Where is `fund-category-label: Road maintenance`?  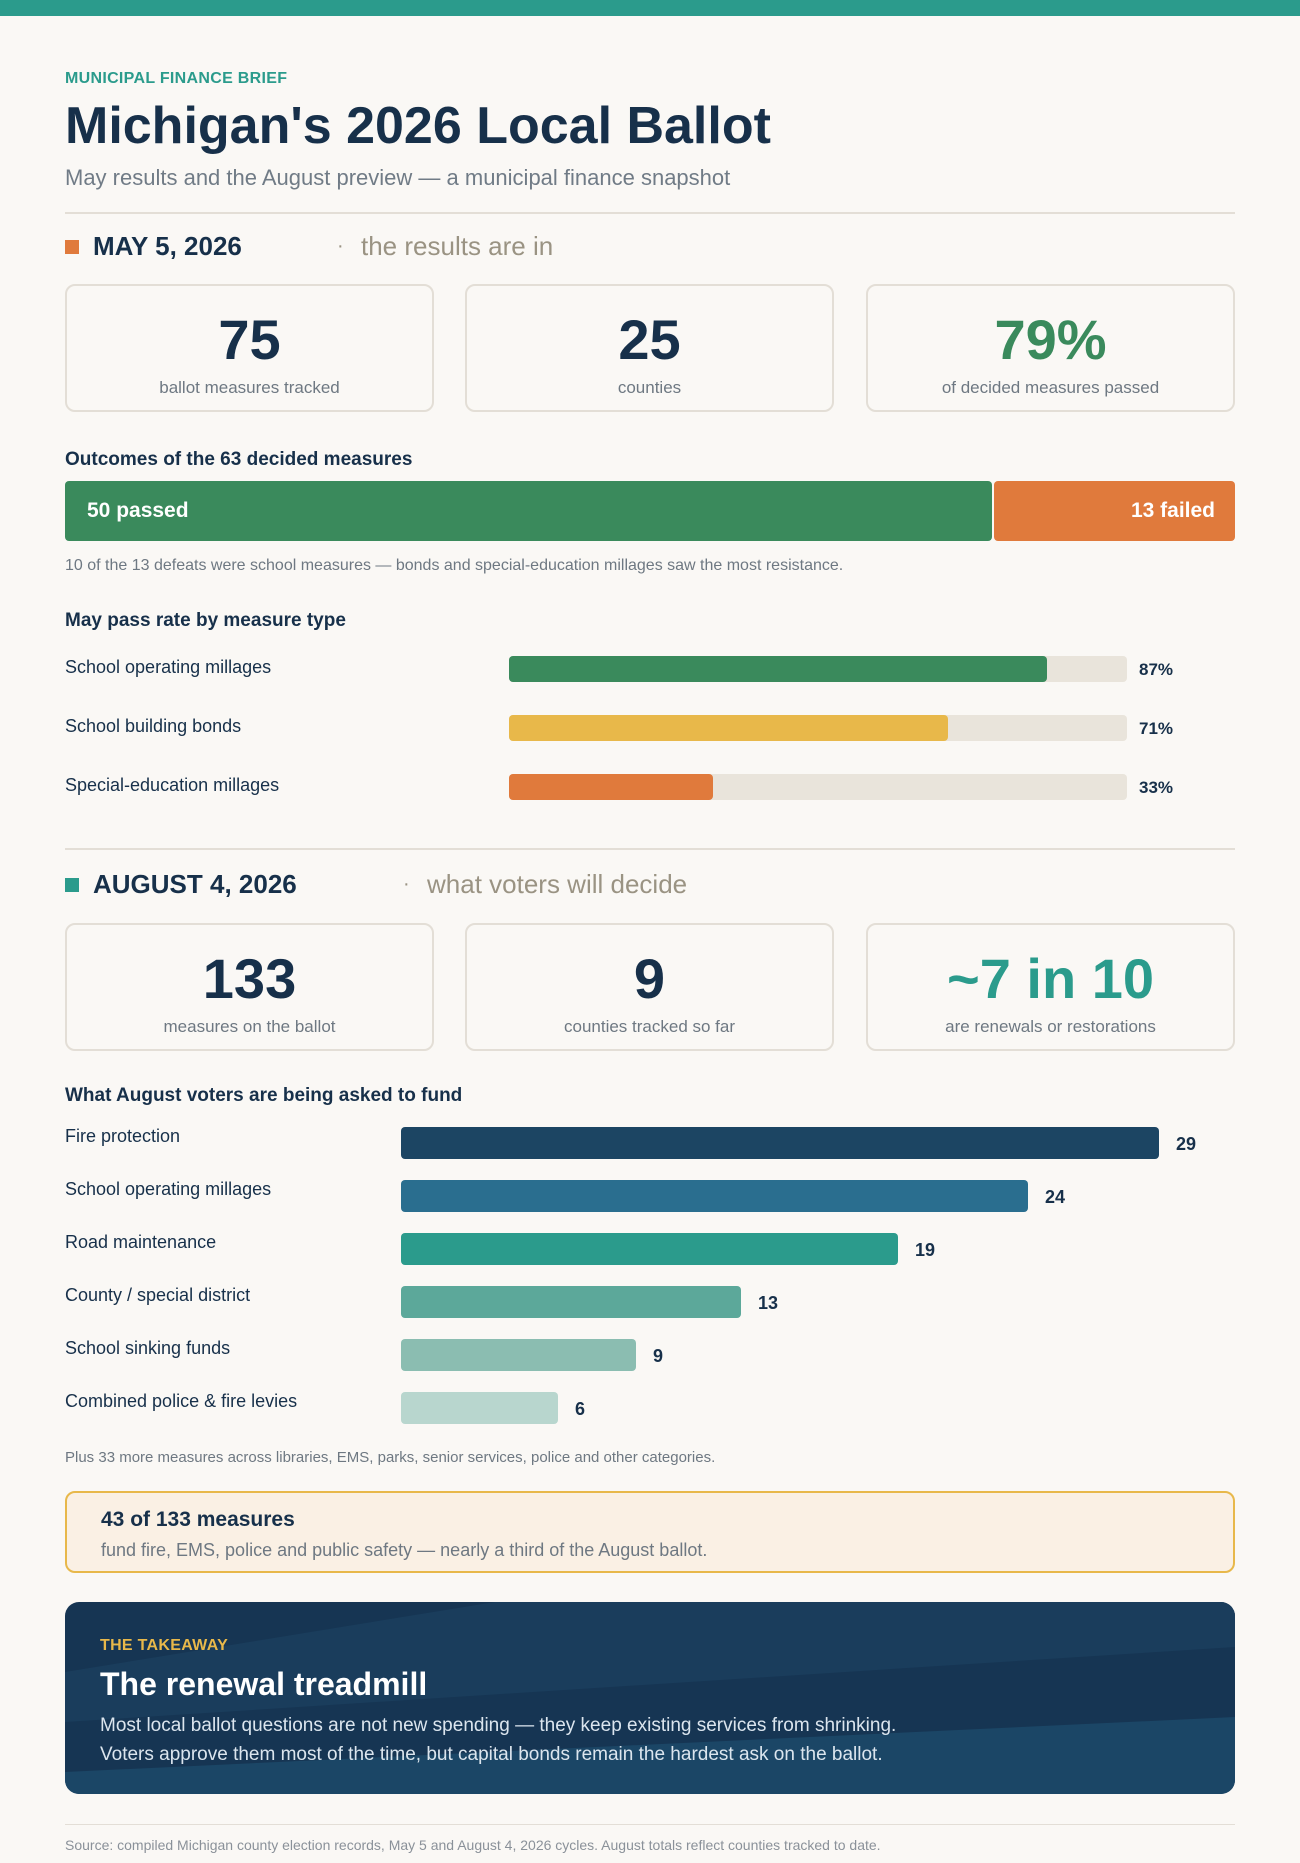 fund-category-label: Road maintenance is located at coordinates (141, 1242).